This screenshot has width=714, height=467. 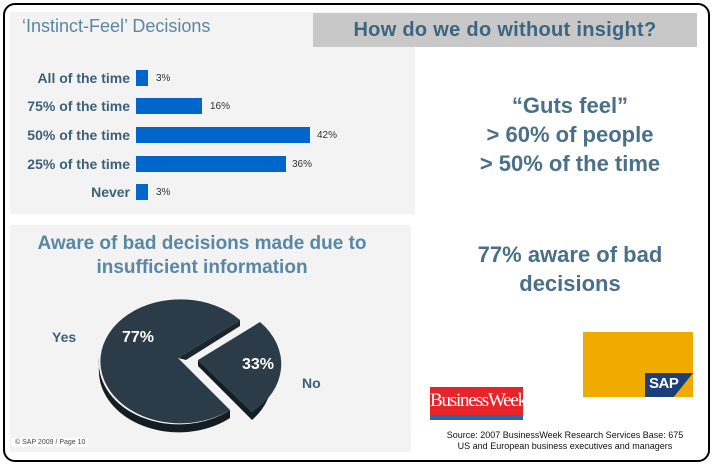 I want to click on pie-legend-no: No, so click(x=311, y=383).